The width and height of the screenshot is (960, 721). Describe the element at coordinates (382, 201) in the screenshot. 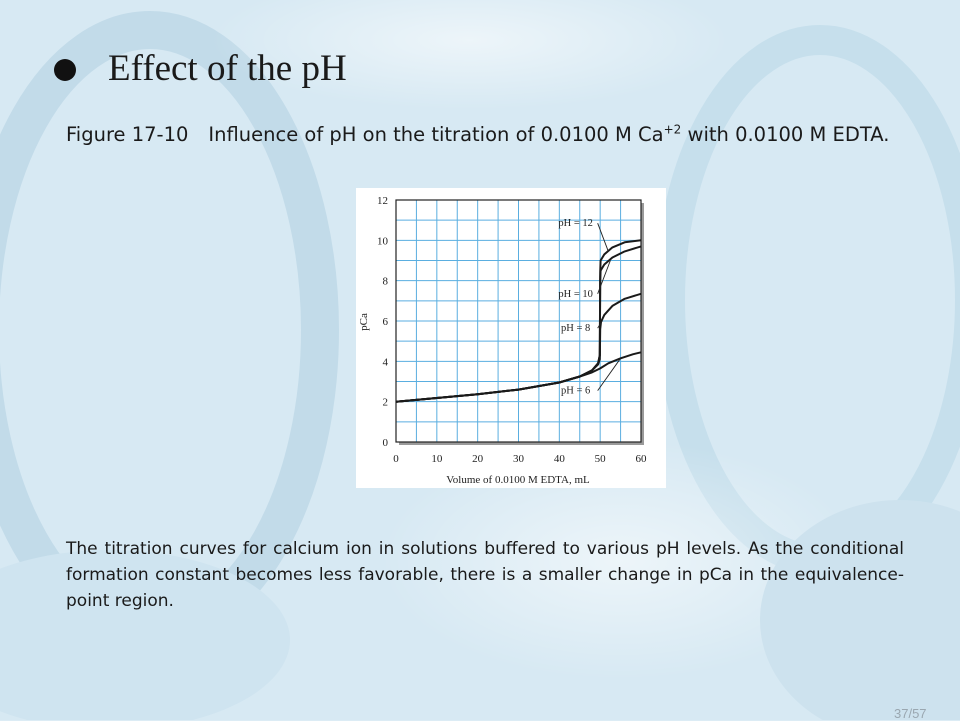

I see `y-tick-label: 12` at that location.